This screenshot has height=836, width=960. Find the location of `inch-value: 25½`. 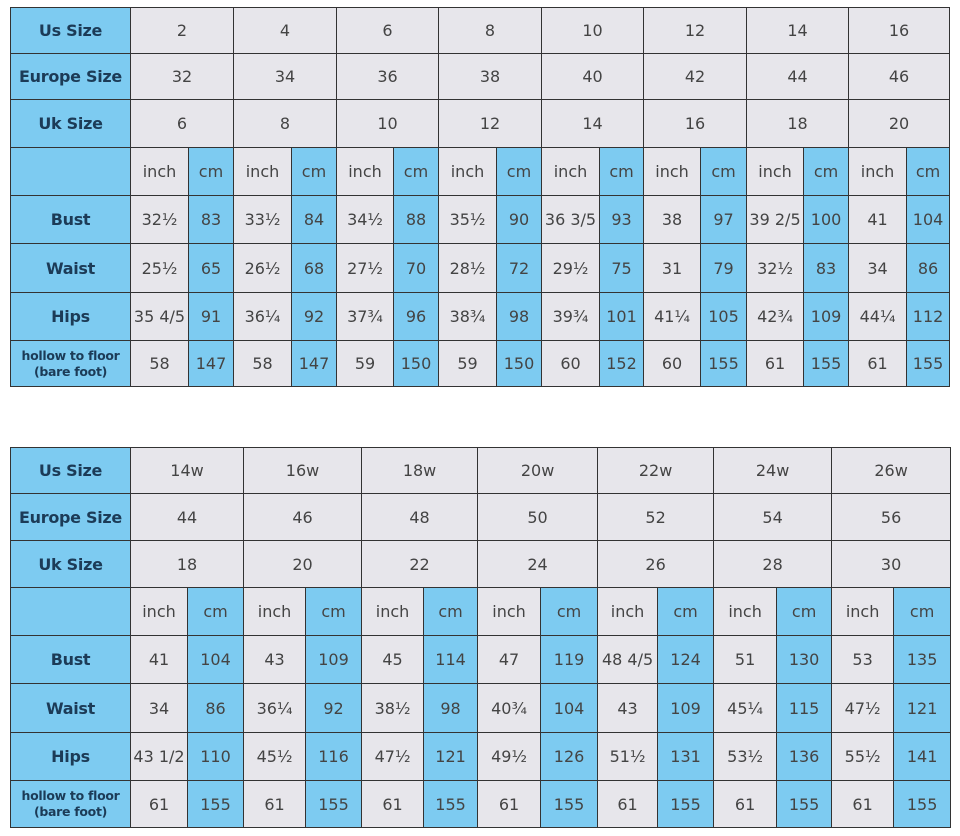

inch-value: 25½ is located at coordinates (159, 268).